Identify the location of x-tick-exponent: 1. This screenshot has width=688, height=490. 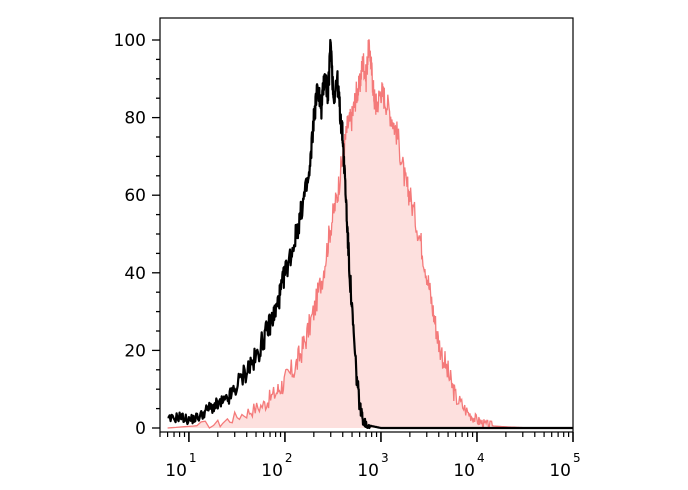
(193, 458).